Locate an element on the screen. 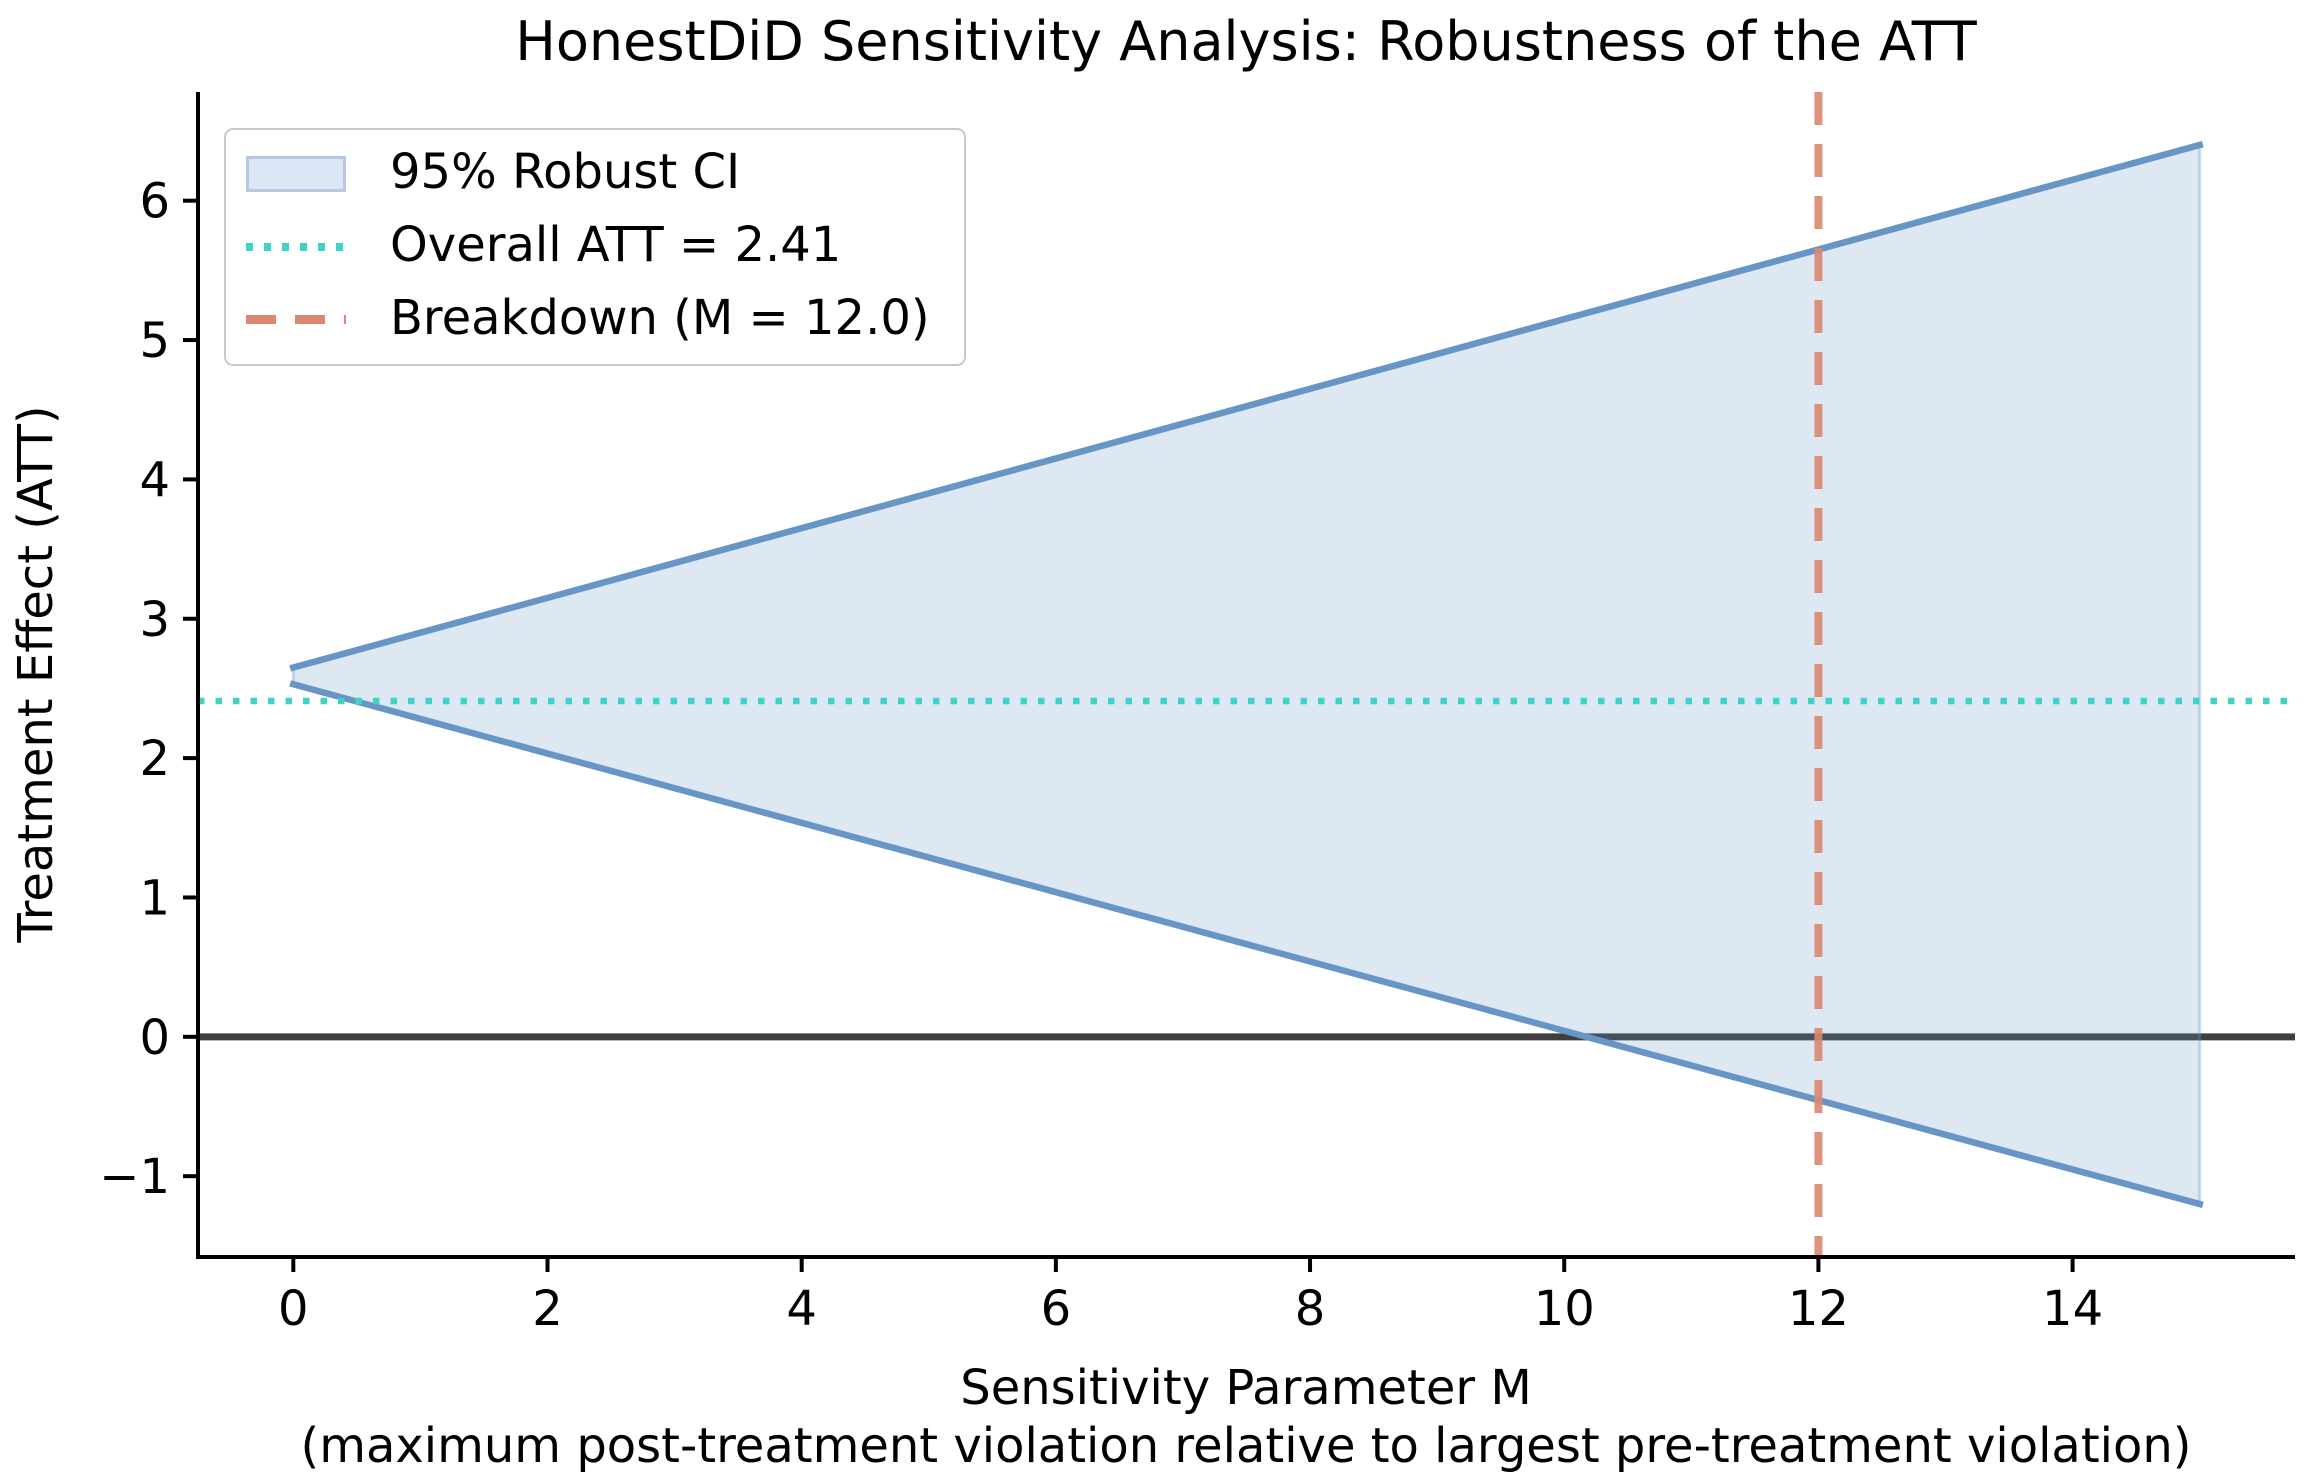 Image resolution: width=2319 pixels, height=1483 pixels. x-tick-label: 0 is located at coordinates (293, 1309).